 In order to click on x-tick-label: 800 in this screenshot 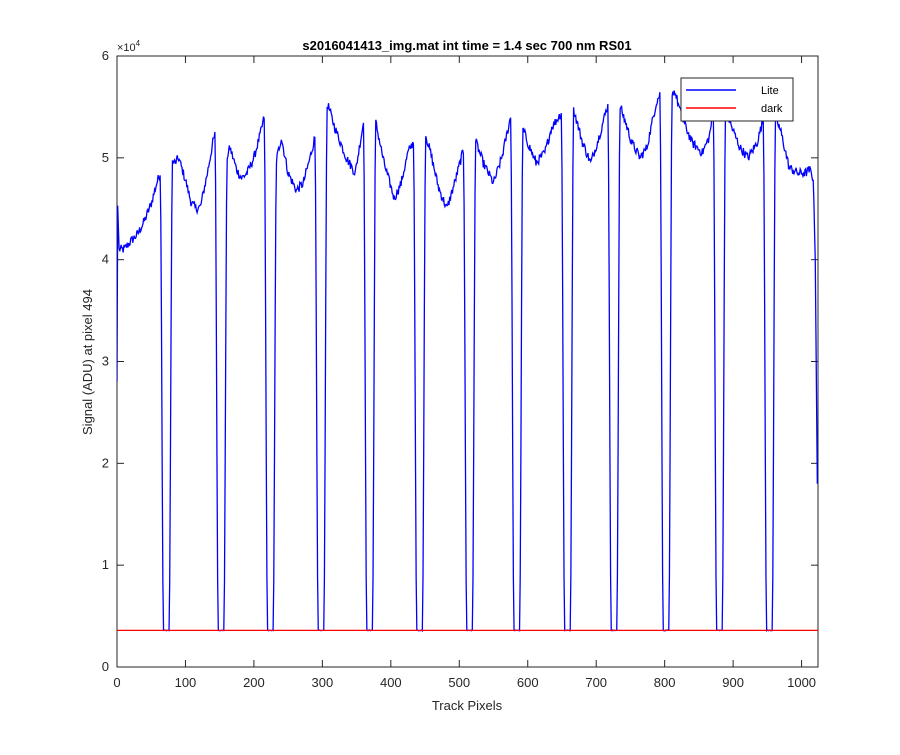, I will do `click(665, 682)`.